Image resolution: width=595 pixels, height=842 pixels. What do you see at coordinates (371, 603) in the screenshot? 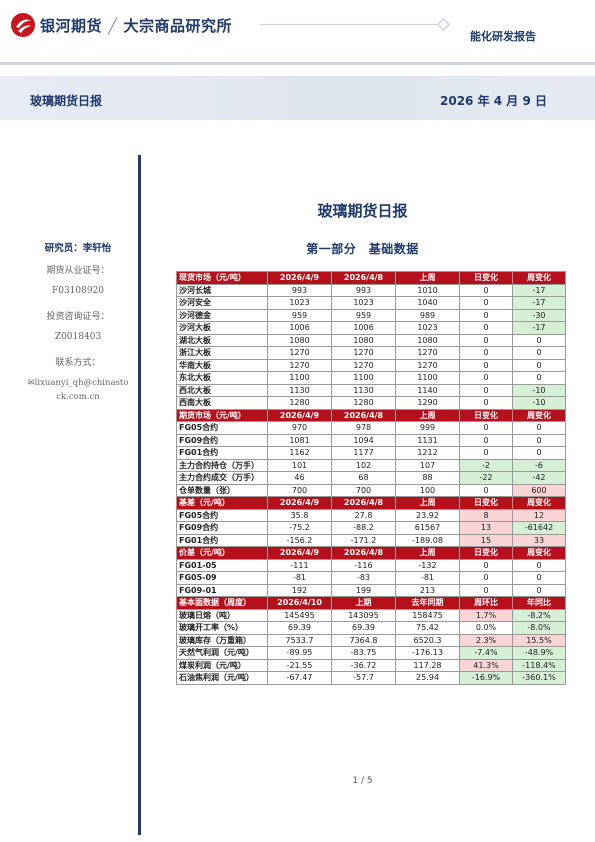
I see `table-section-header: 基本面数据（周度） 2026/4/10 上期 去年同期 周环比 年同比` at bounding box center [371, 603].